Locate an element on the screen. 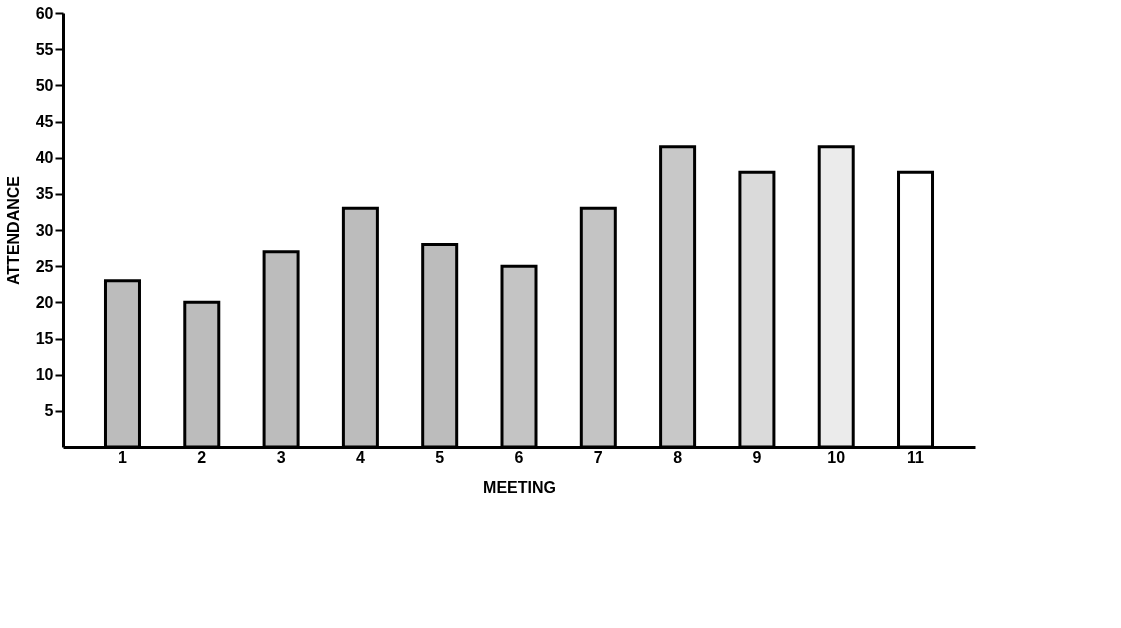  x-tick-label: 5 is located at coordinates (440, 457).